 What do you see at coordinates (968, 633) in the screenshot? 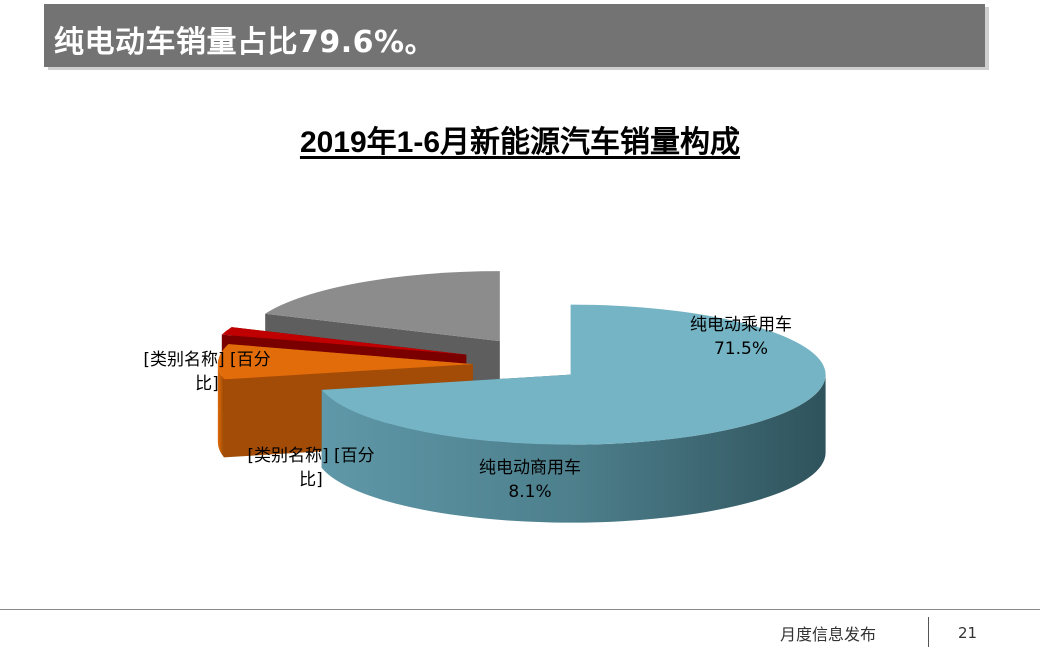
I see `page-number: 21` at bounding box center [968, 633].